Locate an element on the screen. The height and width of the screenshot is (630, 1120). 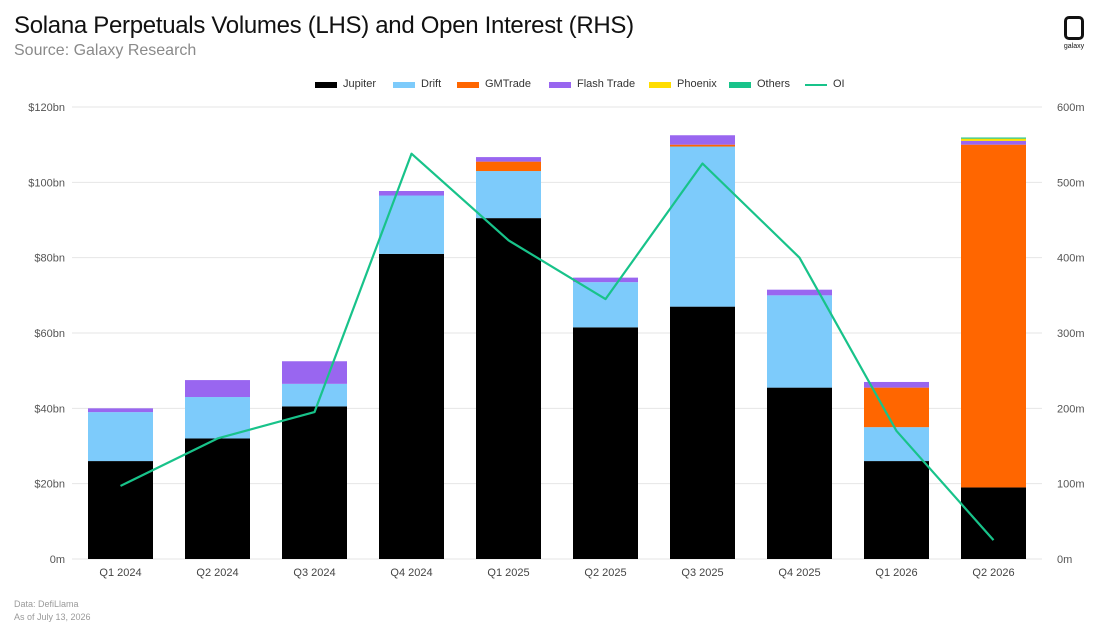
legend-label: Phoenix is located at coordinates (697, 84).